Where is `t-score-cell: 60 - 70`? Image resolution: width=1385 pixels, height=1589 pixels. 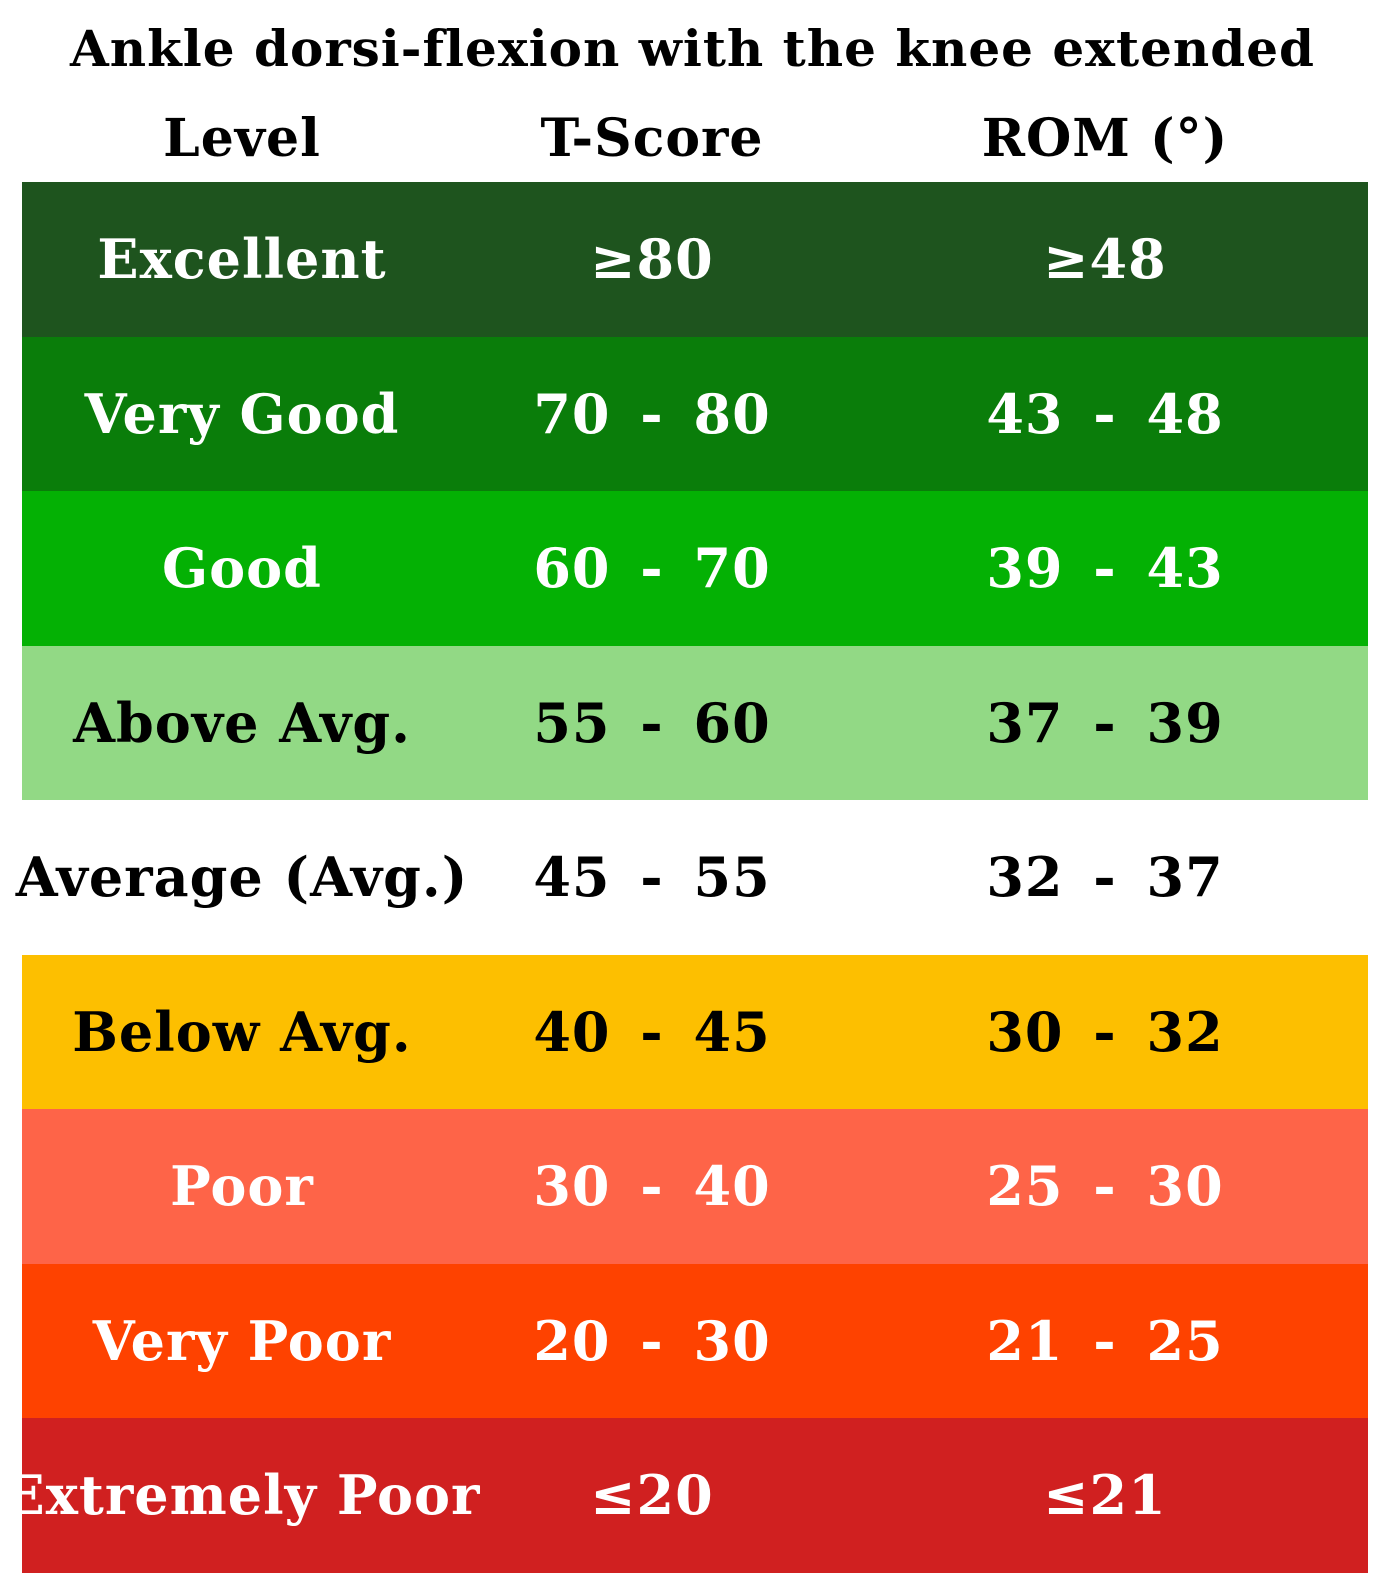
t-score-cell: 60 - 70 is located at coordinates (652, 568).